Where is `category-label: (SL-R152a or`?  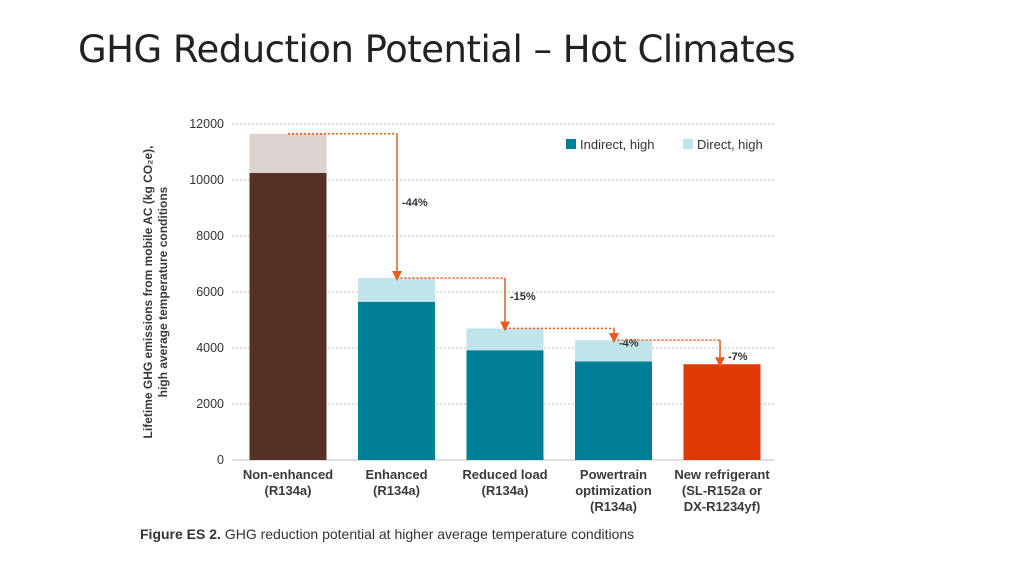 category-label: (SL-R152a or is located at coordinates (722, 490).